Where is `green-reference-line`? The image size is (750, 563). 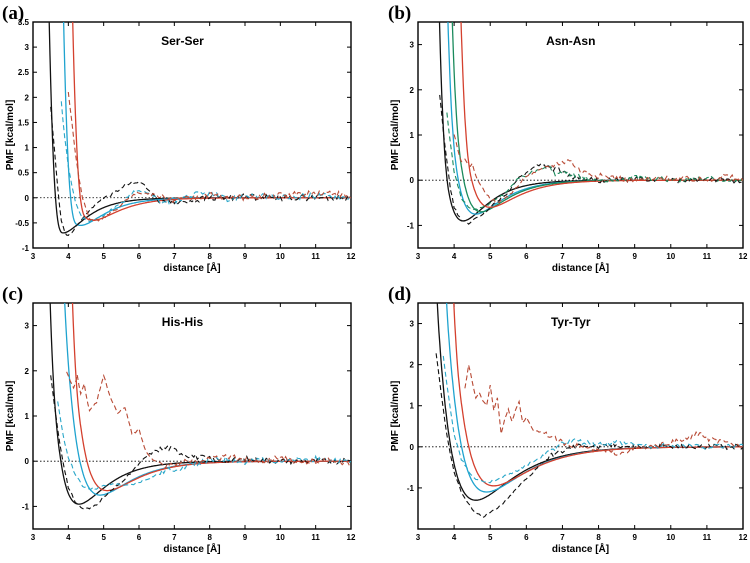
green-reference-line is located at coordinates (594, 161).